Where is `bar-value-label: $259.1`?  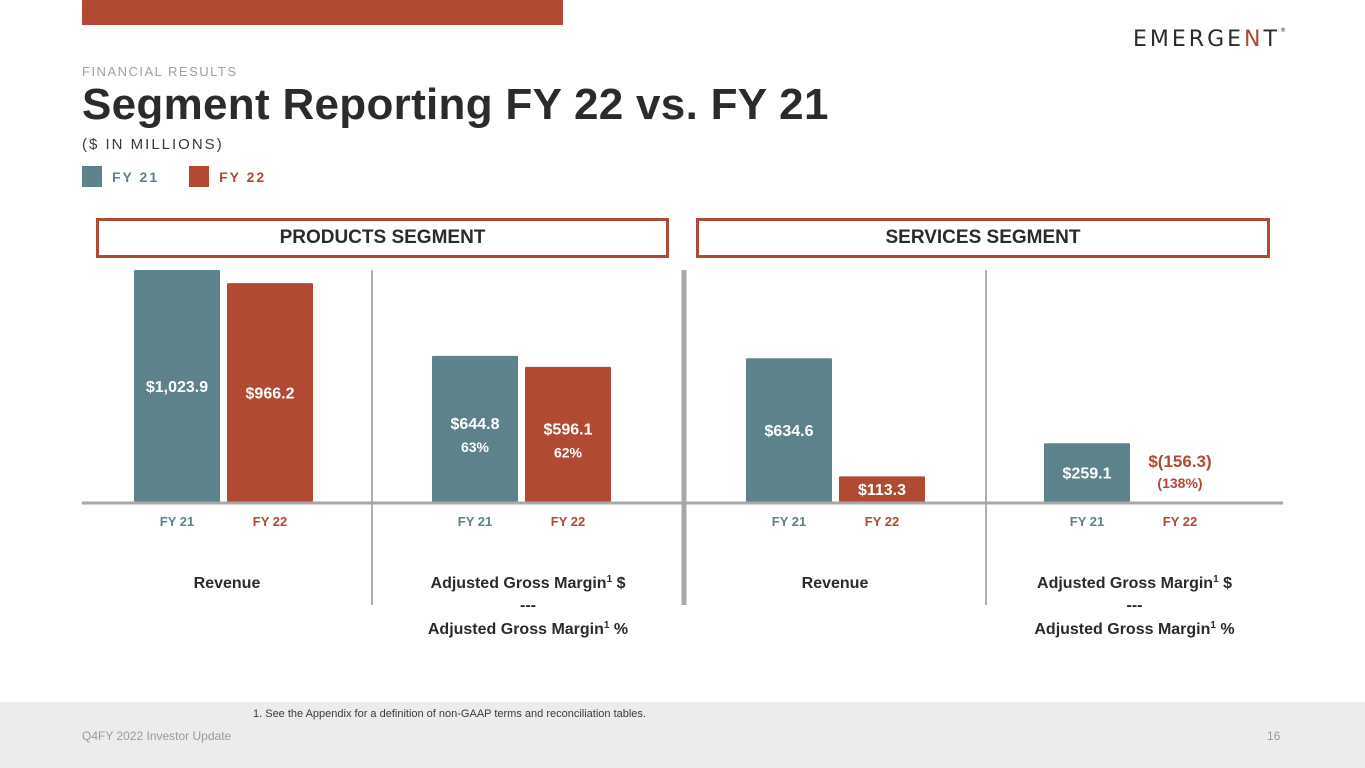
bar-value-label: $259.1 is located at coordinates (1087, 474).